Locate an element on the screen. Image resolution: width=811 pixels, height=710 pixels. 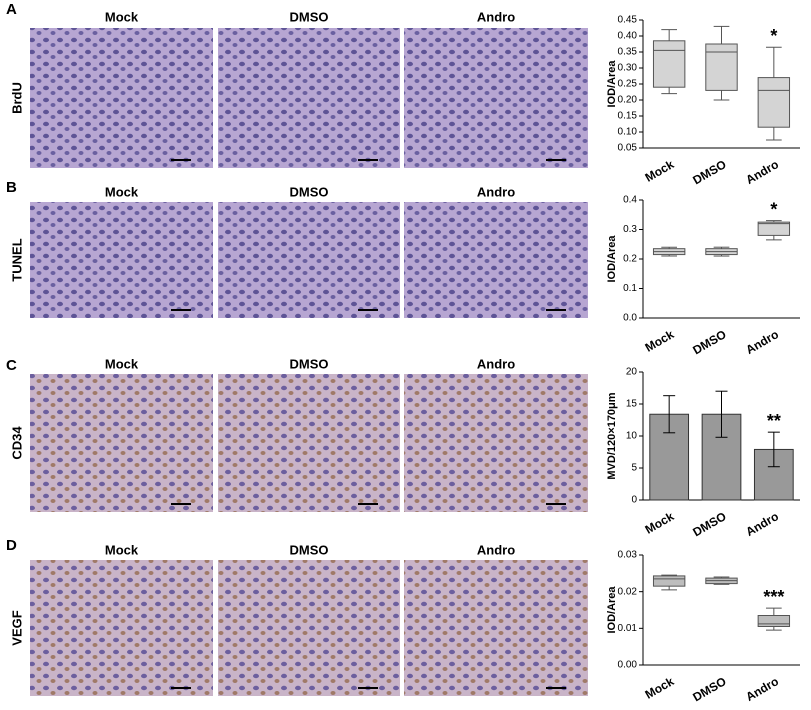
row-label: TUNEL is located at coordinates (16, 259).